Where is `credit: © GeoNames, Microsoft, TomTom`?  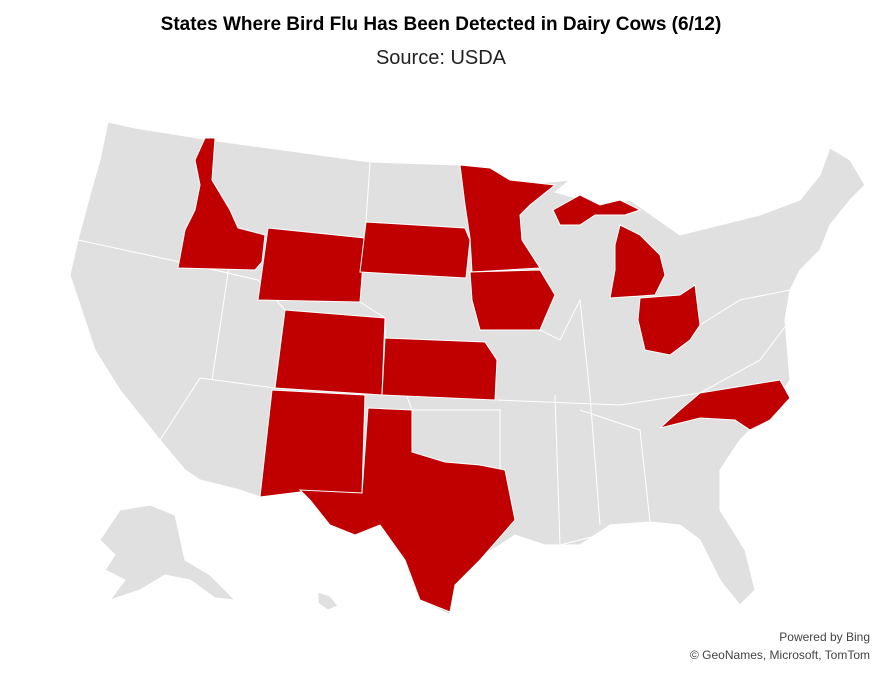 credit: © GeoNames, Microsoft, TomTom is located at coordinates (780, 655).